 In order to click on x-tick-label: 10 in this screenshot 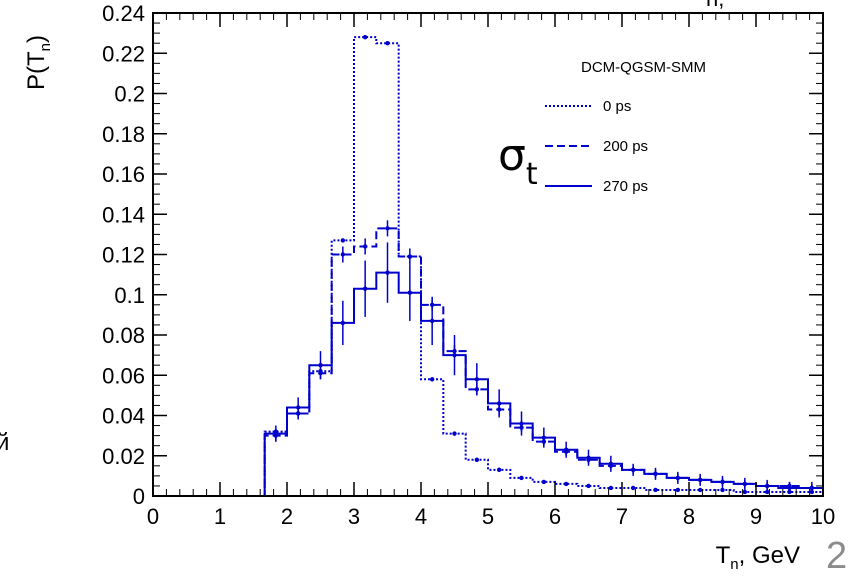, I will do `click(823, 516)`.